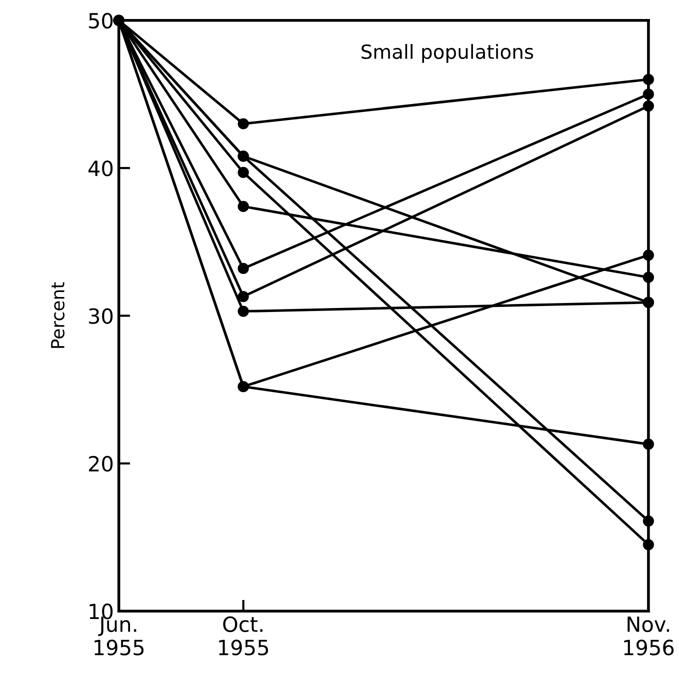 The image size is (679, 679). I want to click on x-tick-label: Oct. 1955, so click(243, 636).